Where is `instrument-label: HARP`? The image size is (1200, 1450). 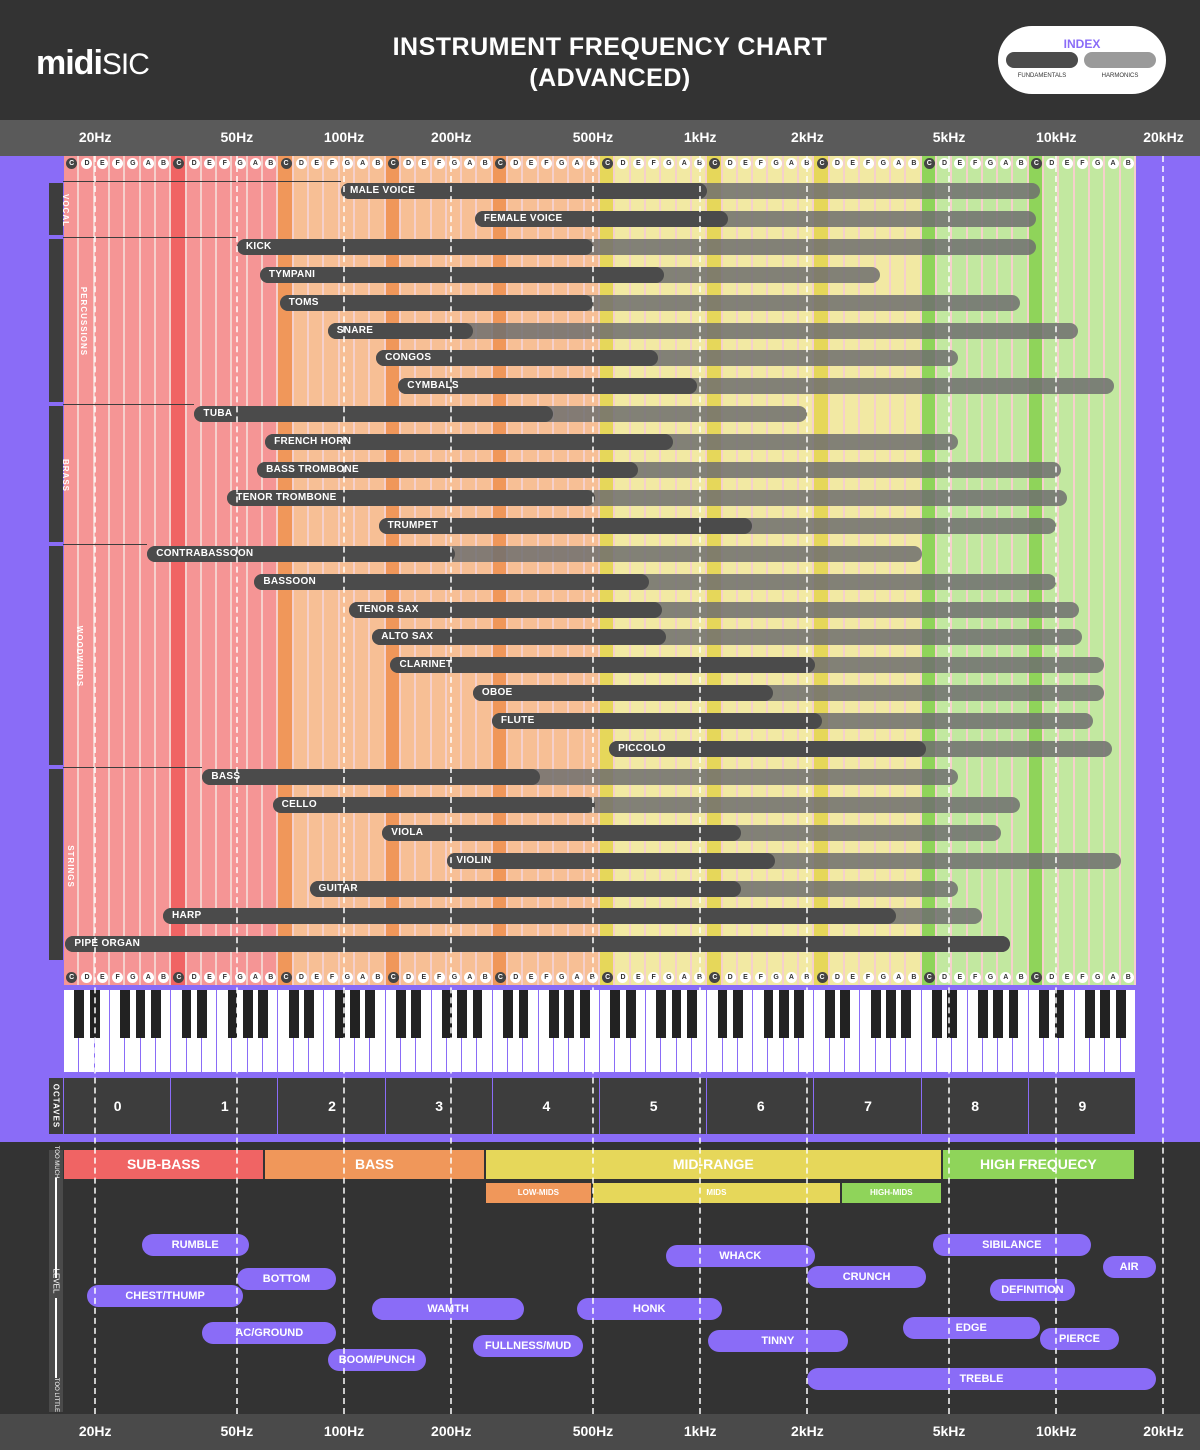
instrument-label: HARP is located at coordinates (186, 916).